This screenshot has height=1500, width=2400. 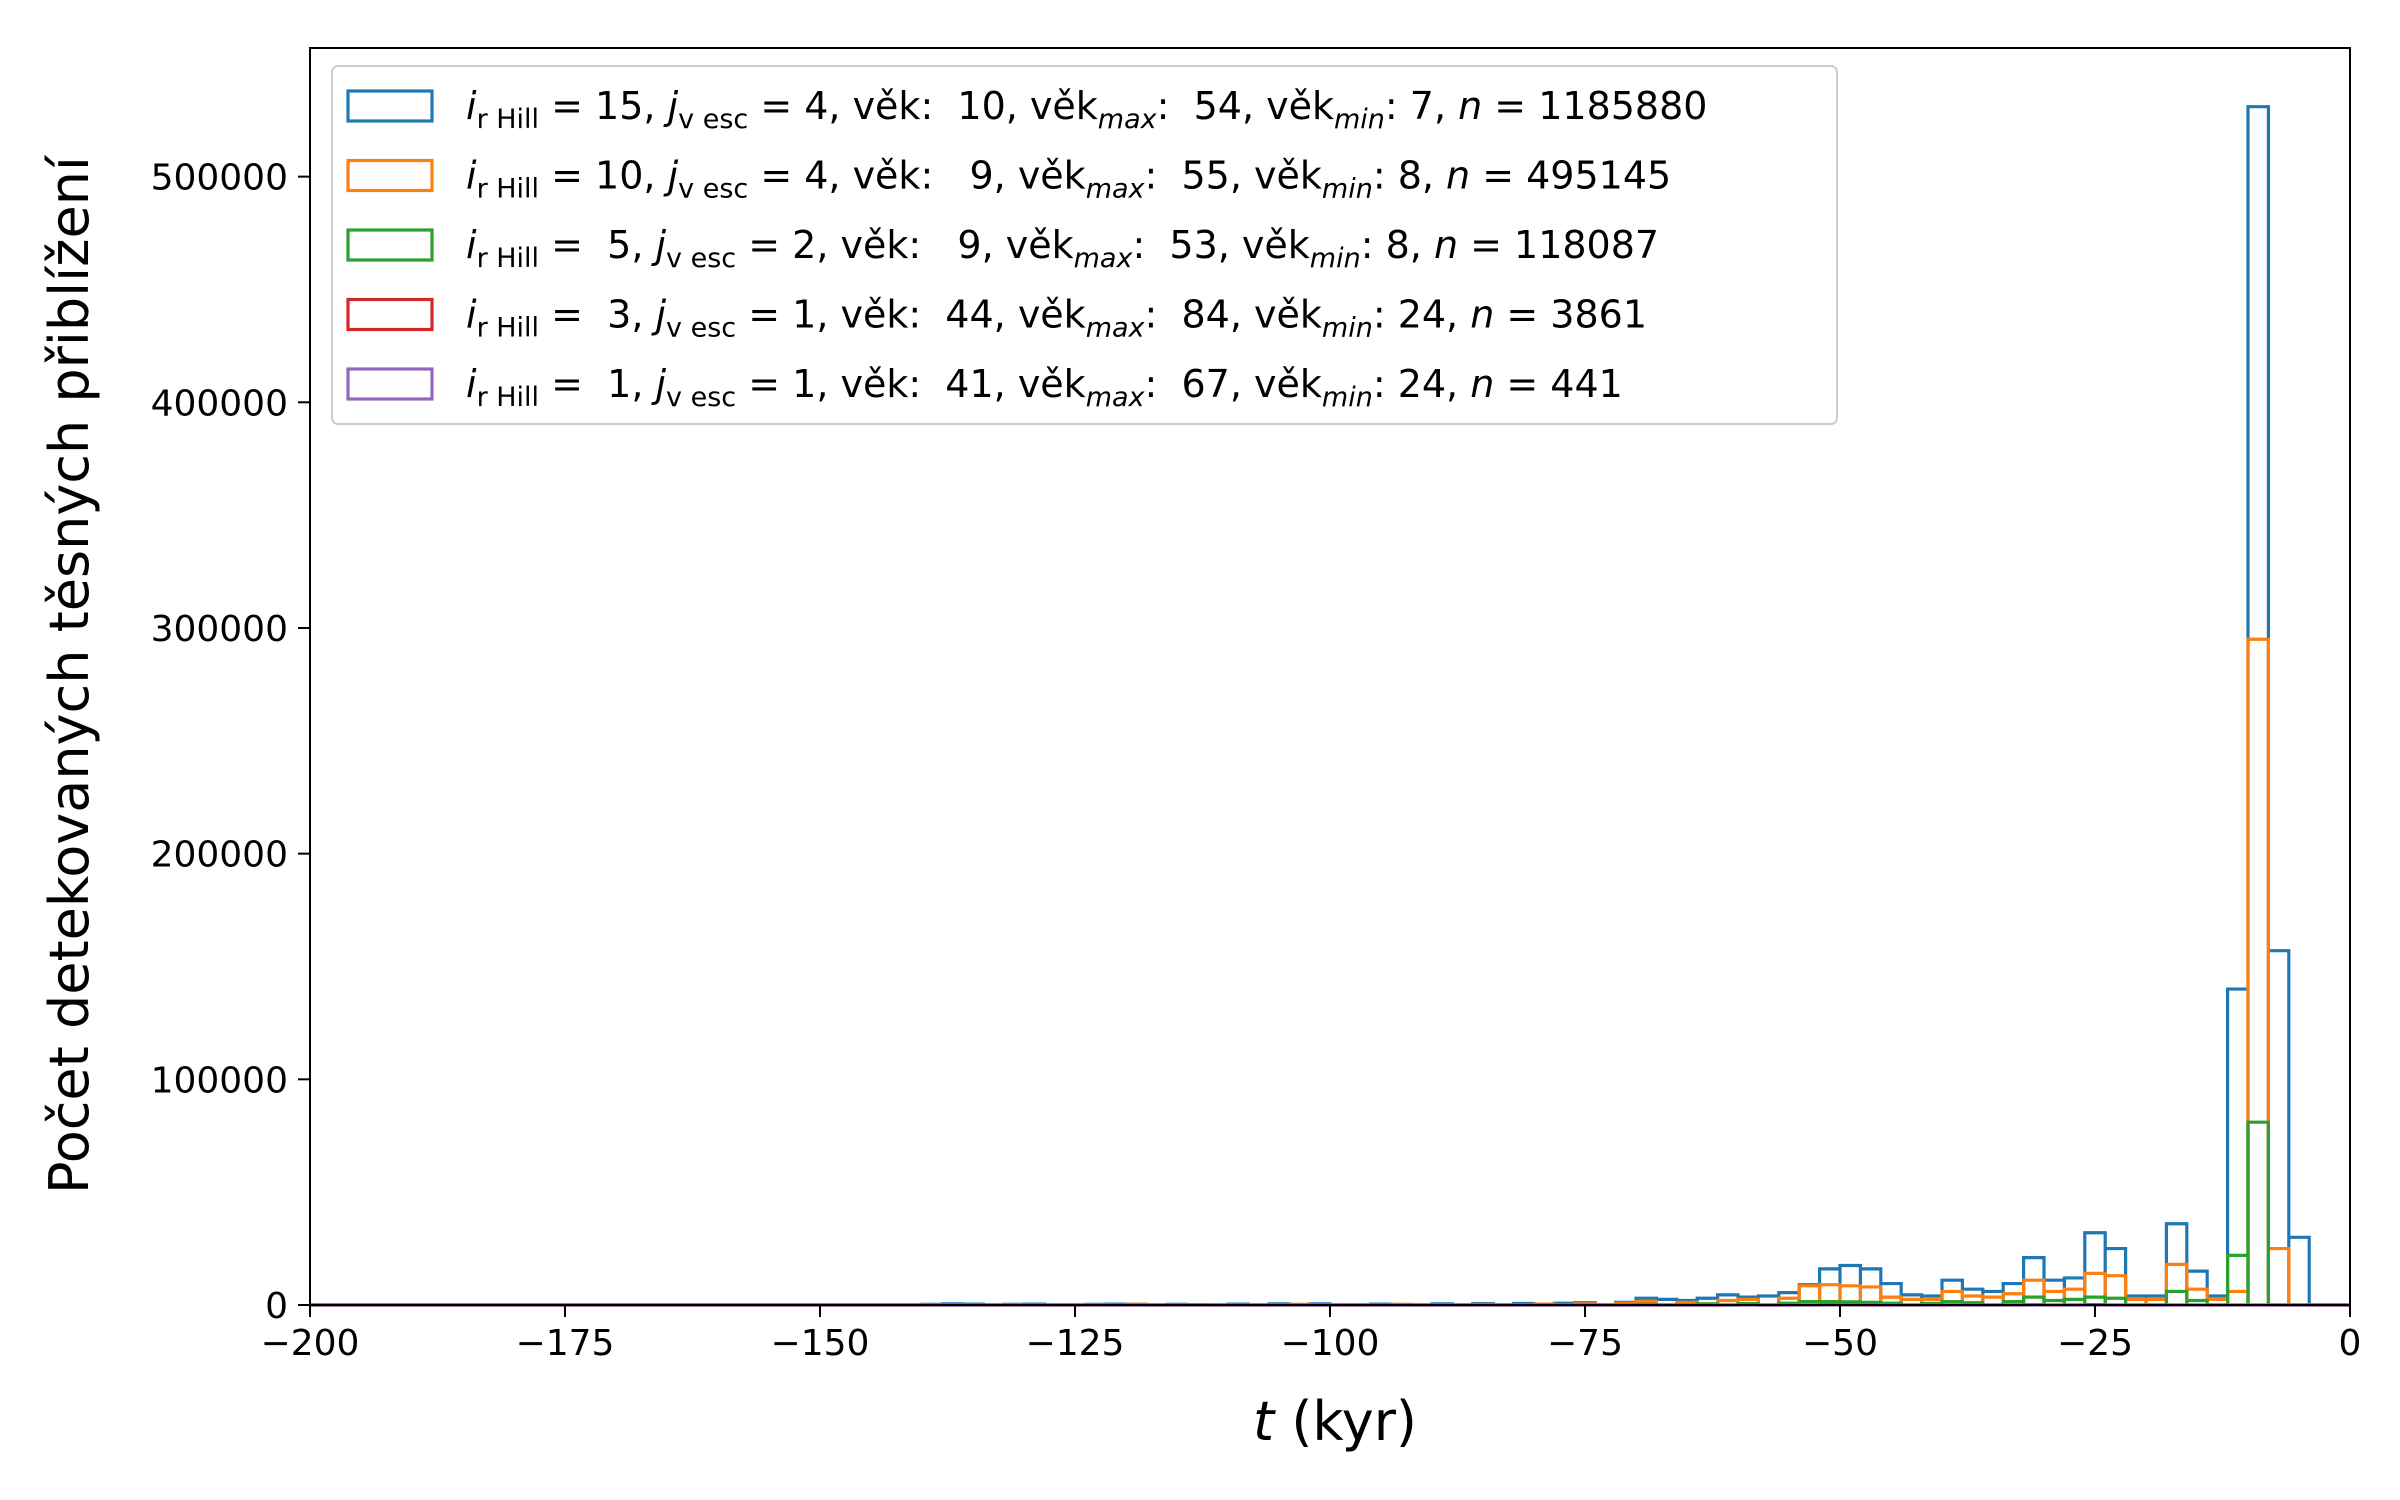 What do you see at coordinates (219, 855) in the screenshot?
I see `y-tick-label: 200000` at bounding box center [219, 855].